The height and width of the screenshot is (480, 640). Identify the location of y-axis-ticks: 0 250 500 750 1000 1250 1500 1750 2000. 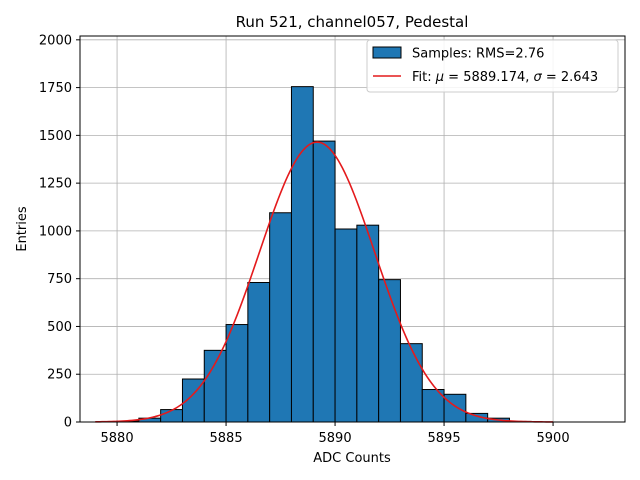
(59, 232).